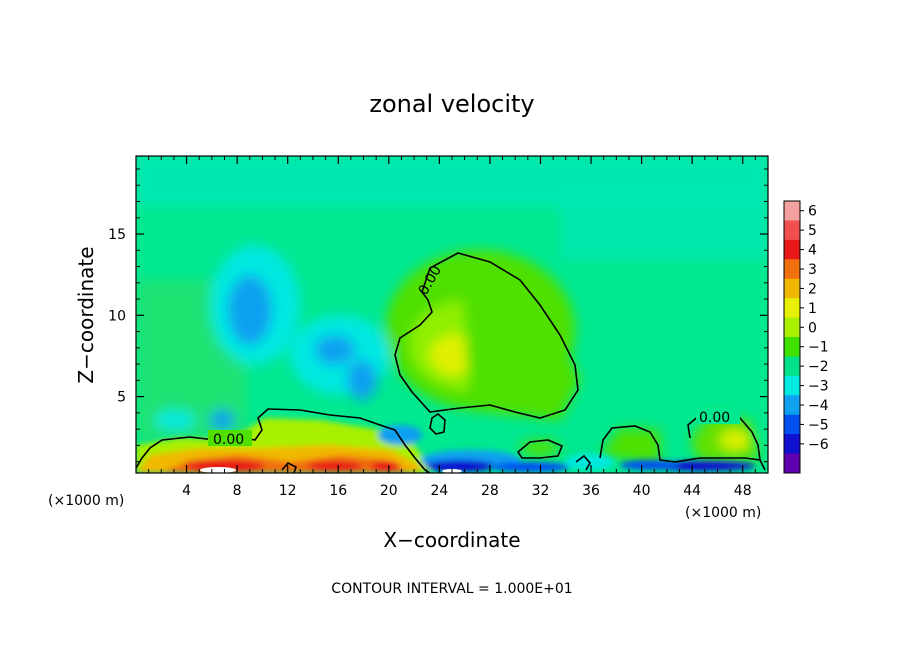 The width and height of the screenshot is (904, 654). What do you see at coordinates (664, 230) in the screenshot?
I see `upper-right-cyan-band` at bounding box center [664, 230].